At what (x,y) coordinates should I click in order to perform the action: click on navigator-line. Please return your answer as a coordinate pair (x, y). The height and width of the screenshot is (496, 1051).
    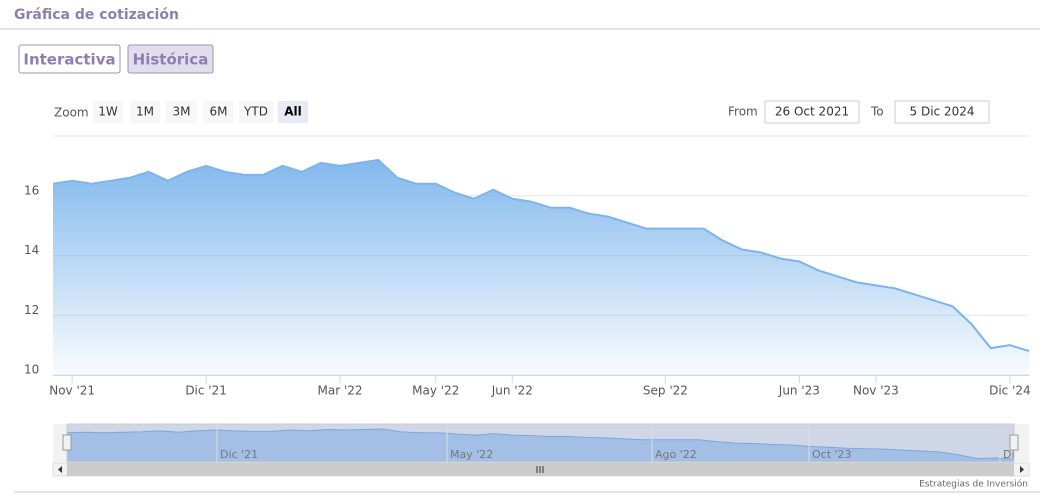
    Looking at the image, I should click on (540, 444).